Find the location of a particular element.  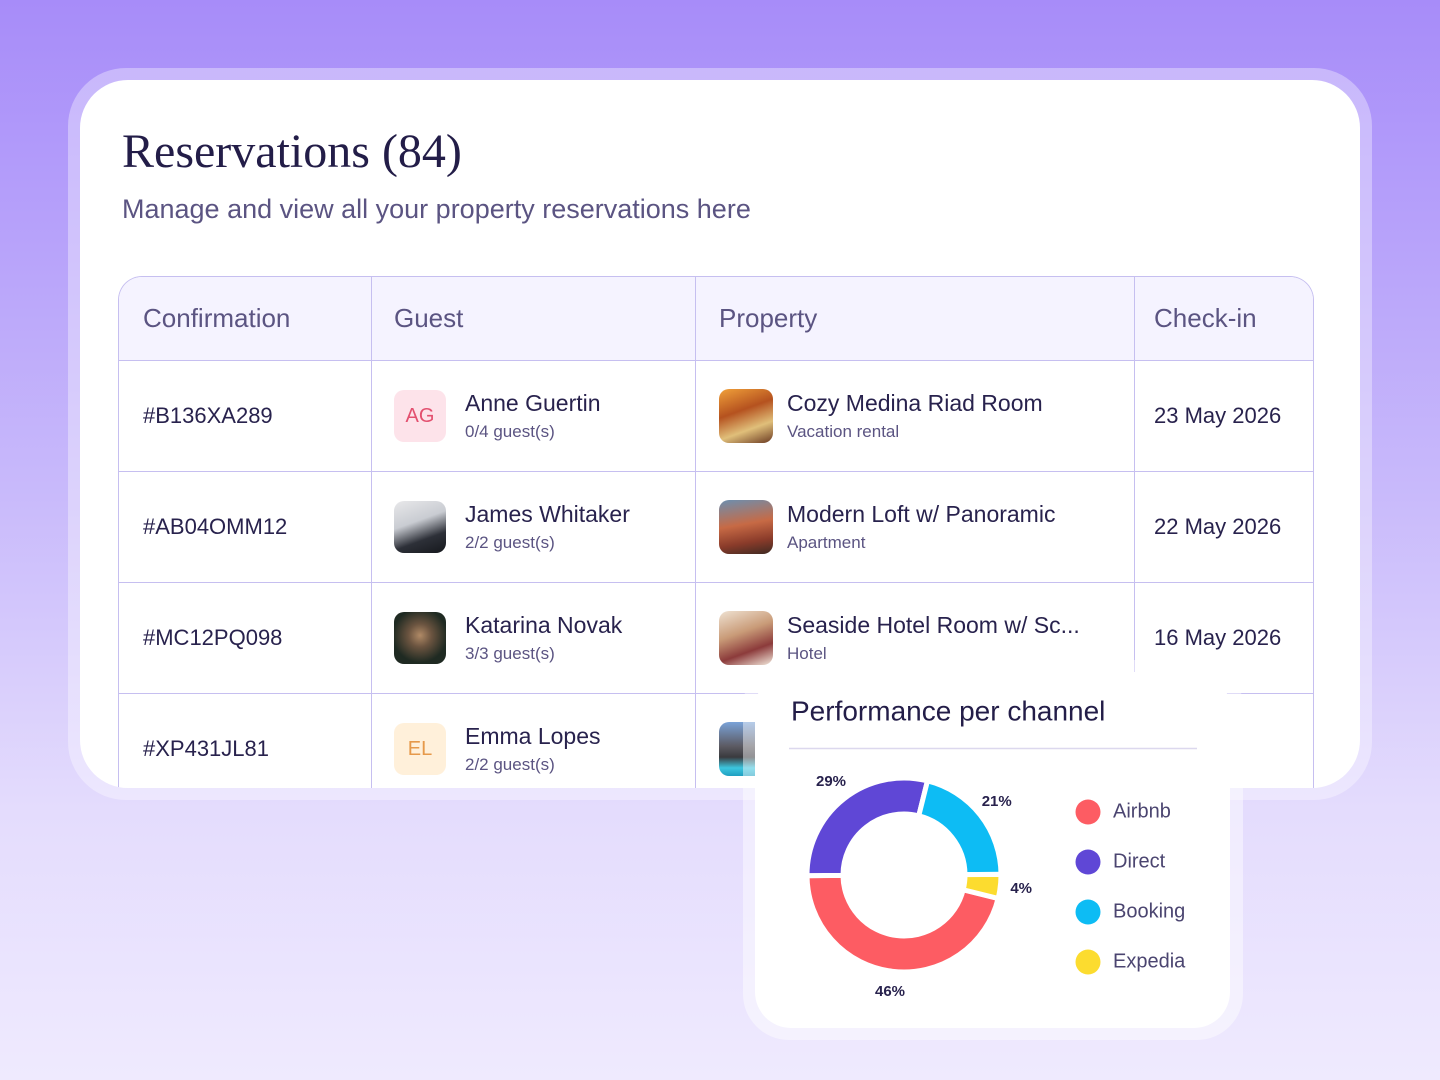

property-text: Modern Loft w/ Panoramic Apartment is located at coordinates (921, 527).